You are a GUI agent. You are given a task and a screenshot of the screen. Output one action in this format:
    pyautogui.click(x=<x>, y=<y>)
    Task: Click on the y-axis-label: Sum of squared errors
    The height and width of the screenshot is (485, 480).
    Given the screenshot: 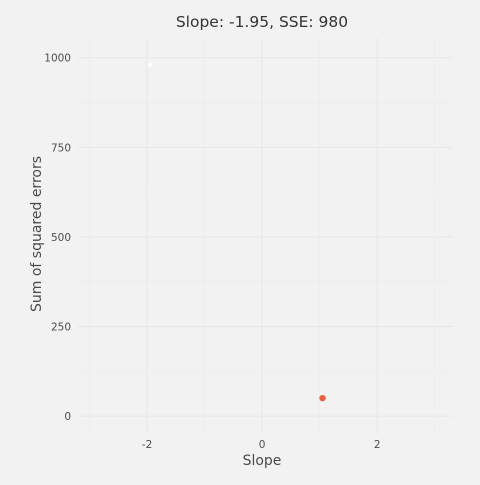 What is the action you would take?
    pyautogui.click(x=37, y=234)
    